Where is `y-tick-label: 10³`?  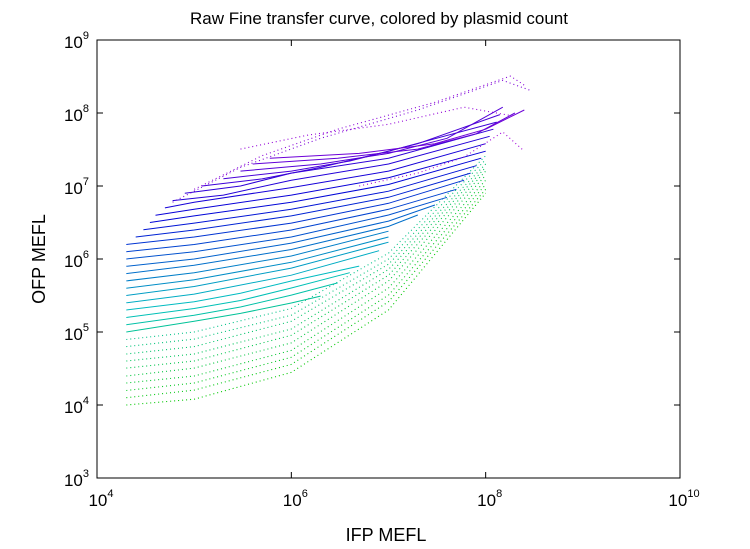 y-tick-label: 10³ is located at coordinates (76, 479).